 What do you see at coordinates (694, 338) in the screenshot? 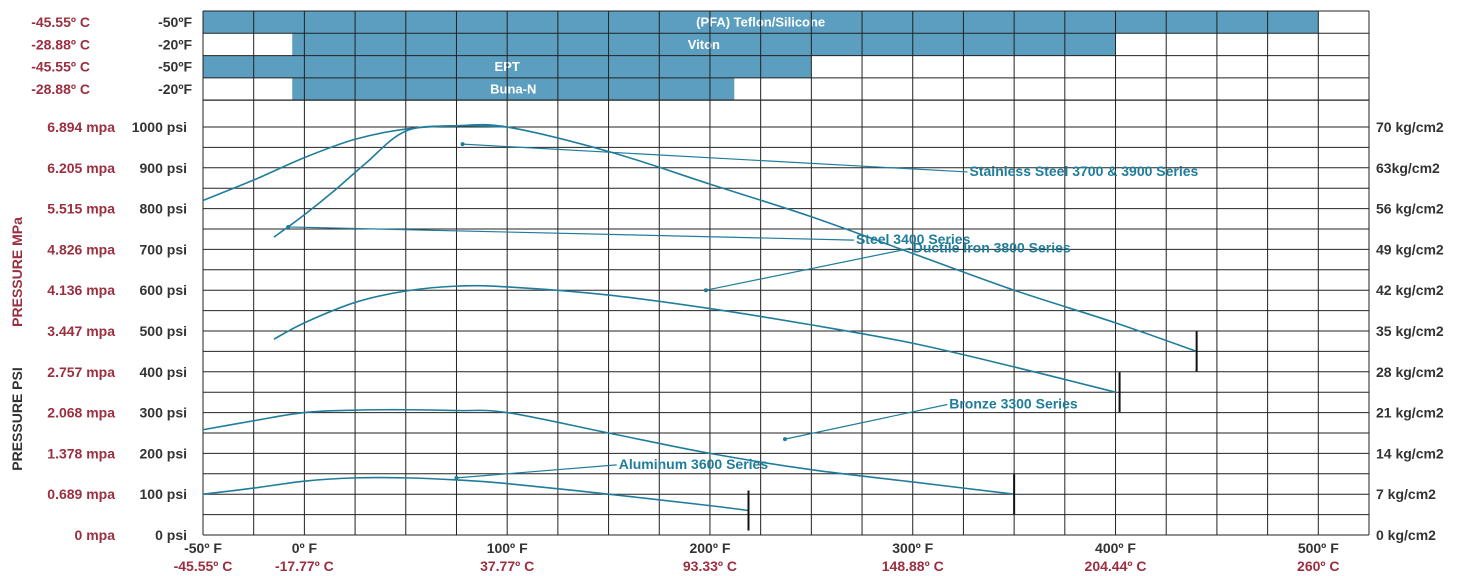
I see `curve-ductile-iron-3800-series` at bounding box center [694, 338].